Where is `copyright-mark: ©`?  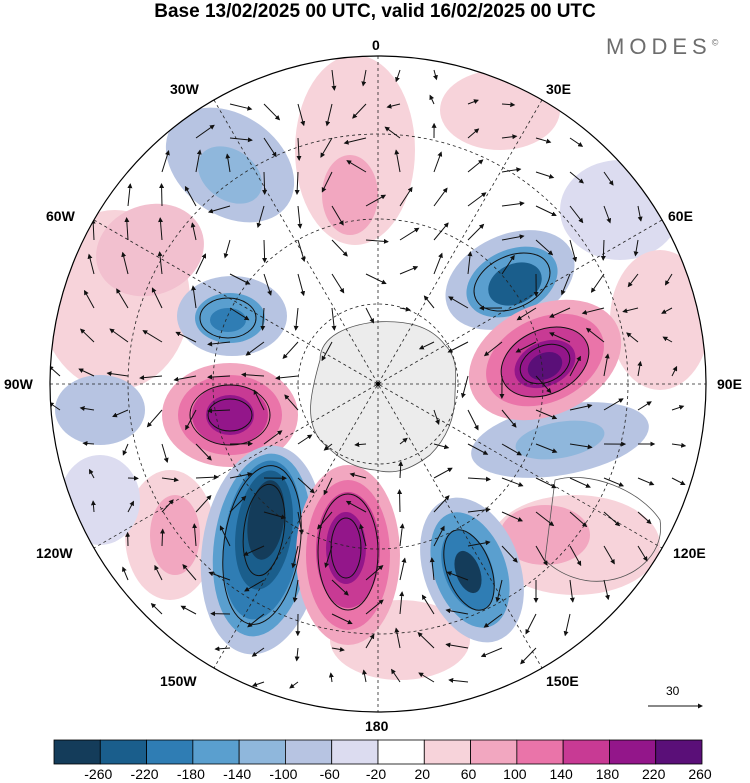 copyright-mark: © is located at coordinates (715, 42).